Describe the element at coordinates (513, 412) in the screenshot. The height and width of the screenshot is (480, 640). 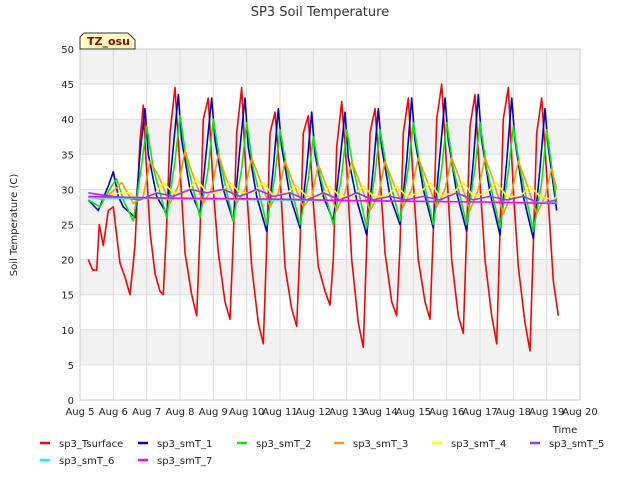
I see `x-tick-label: Aug 18` at that location.